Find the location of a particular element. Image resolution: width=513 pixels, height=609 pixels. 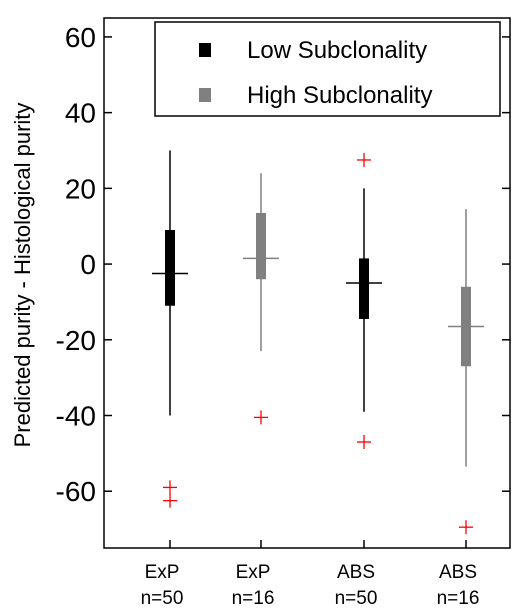

y-tick-label: 20 is located at coordinates (80, 188).